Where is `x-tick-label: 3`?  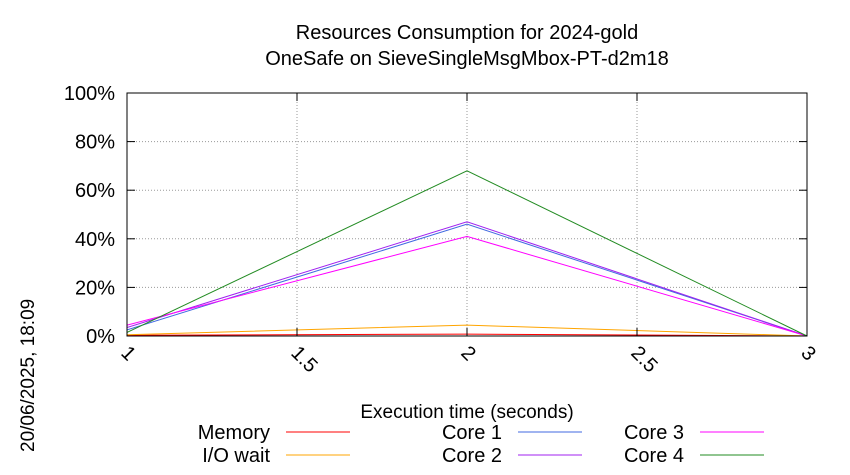 x-tick-label: 3 is located at coordinates (807, 353).